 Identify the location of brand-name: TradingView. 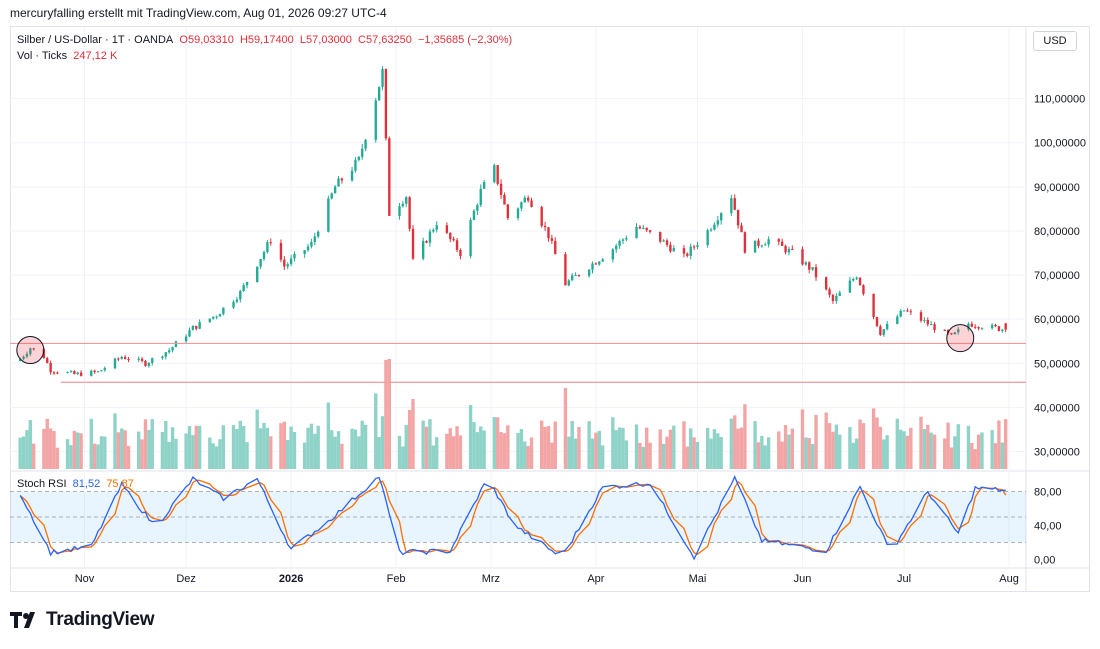
(100, 619).